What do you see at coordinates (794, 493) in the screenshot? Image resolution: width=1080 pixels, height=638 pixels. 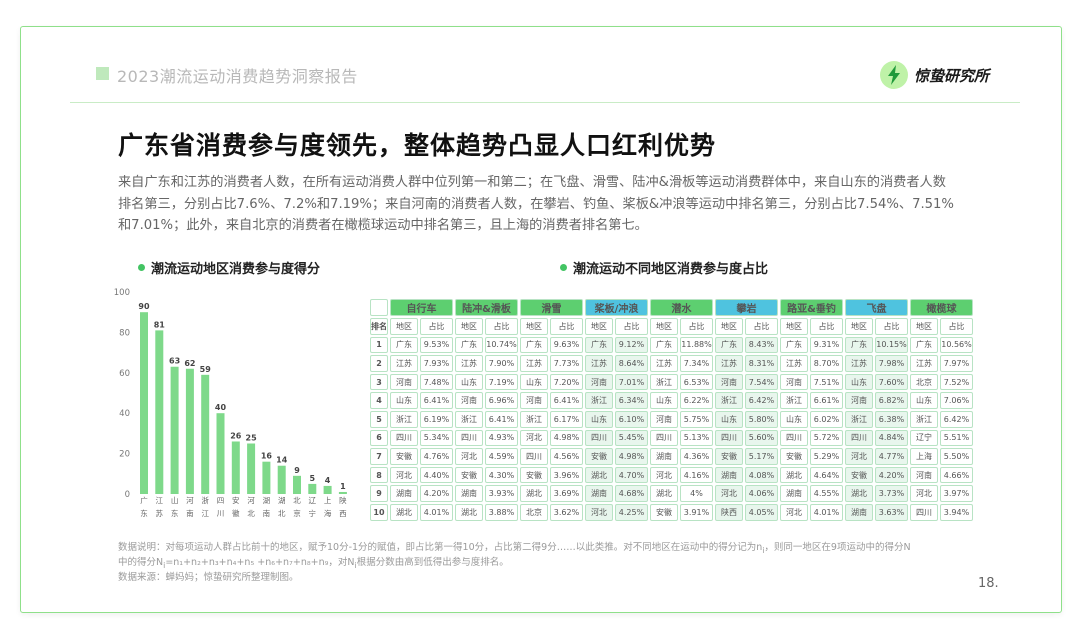 I see `region-cell: 湖南` at bounding box center [794, 493].